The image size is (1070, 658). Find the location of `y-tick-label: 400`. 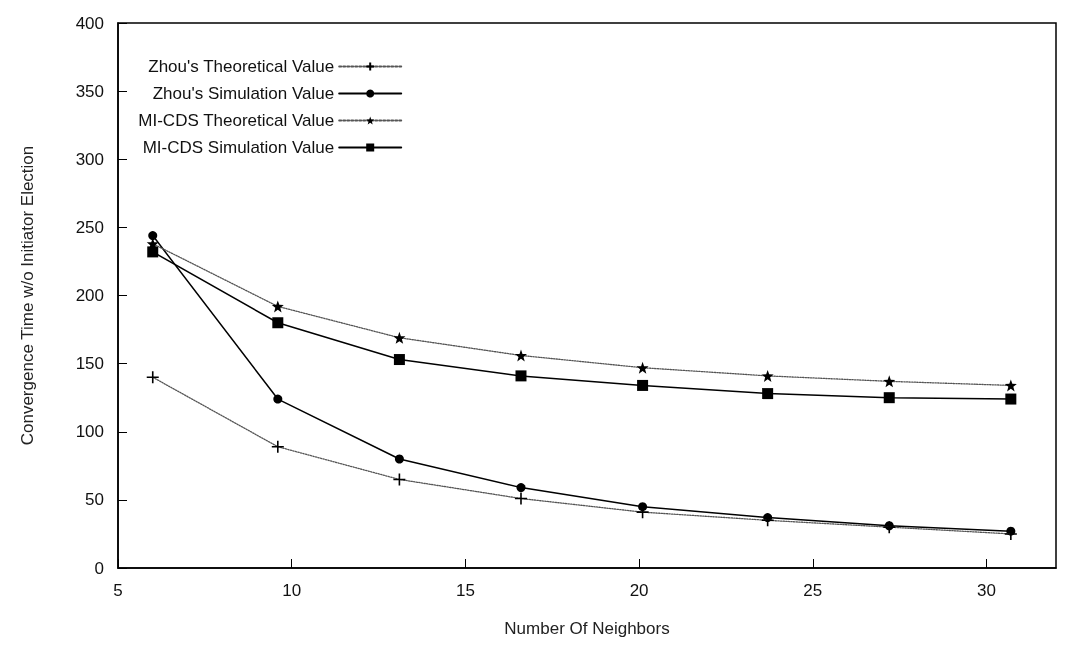

y-tick-label: 400 is located at coordinates (89, 23).